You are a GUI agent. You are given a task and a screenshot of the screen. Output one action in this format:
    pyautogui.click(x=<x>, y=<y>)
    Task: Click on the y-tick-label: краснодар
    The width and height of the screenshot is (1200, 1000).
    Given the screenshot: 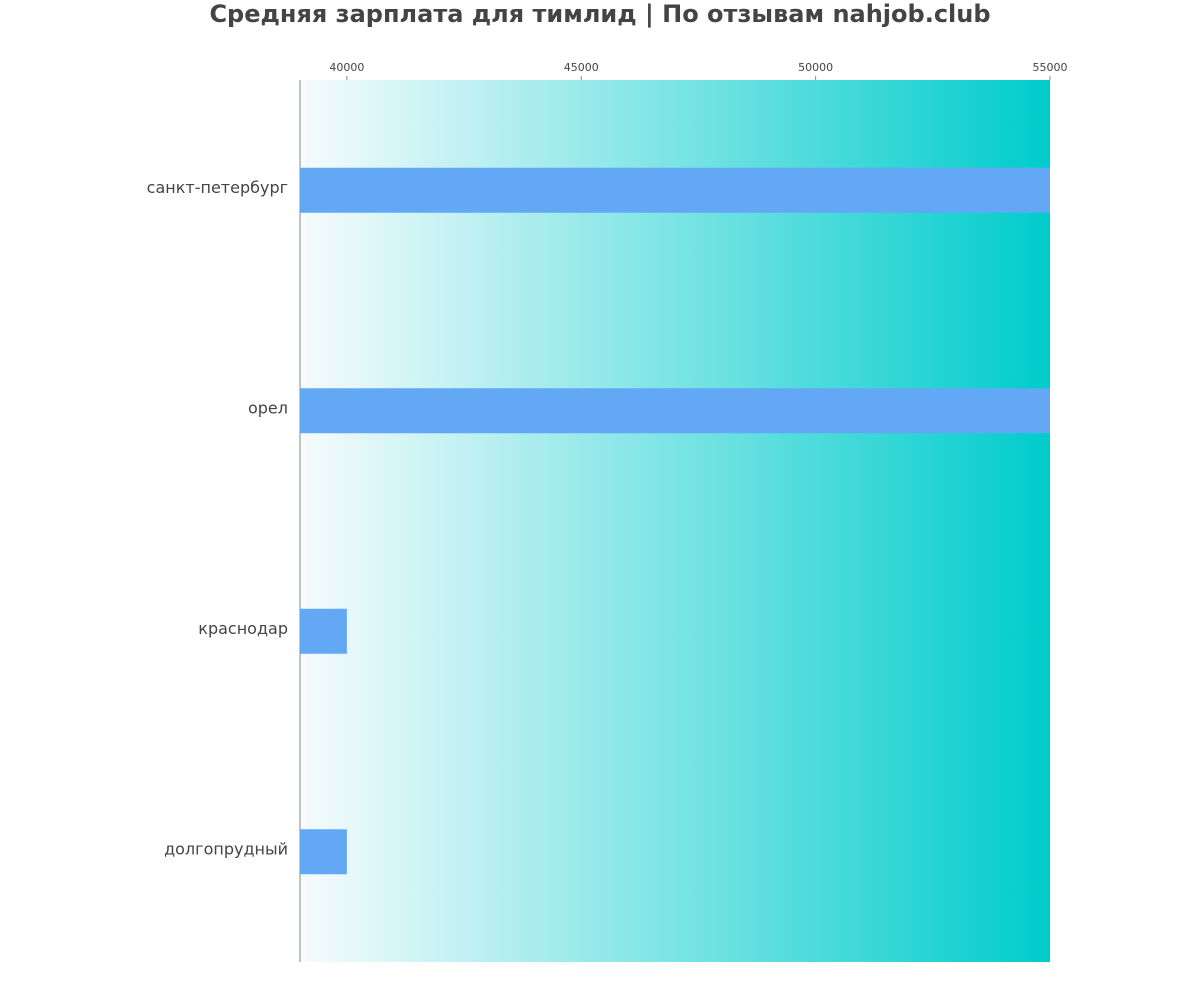 What is the action you would take?
    pyautogui.click(x=243, y=628)
    